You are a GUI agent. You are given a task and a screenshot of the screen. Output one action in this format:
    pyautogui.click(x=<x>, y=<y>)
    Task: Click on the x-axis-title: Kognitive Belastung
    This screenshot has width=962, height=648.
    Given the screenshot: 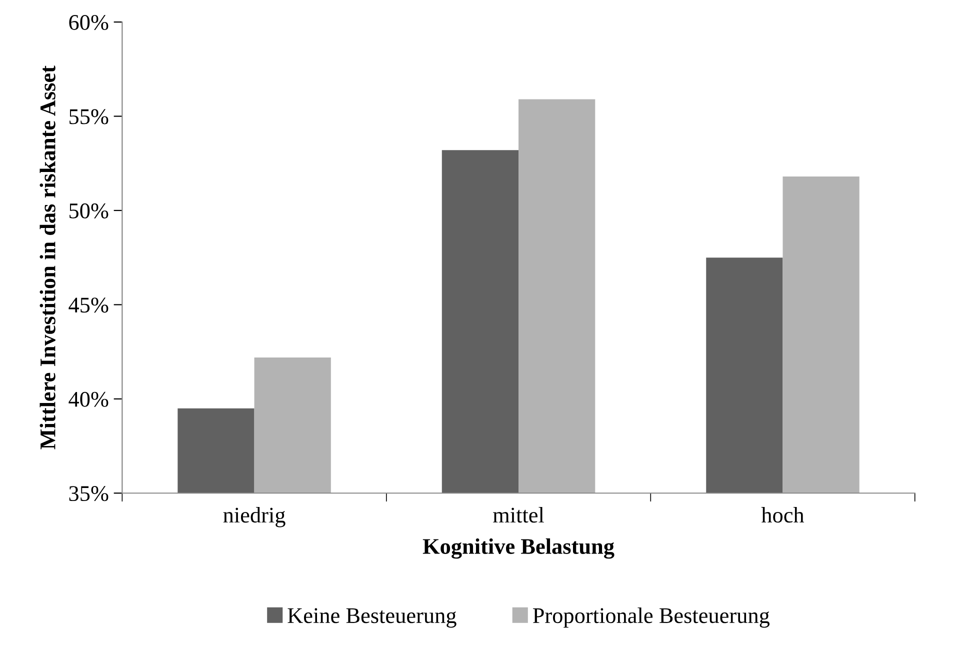 What is the action you would take?
    pyautogui.click(x=518, y=548)
    